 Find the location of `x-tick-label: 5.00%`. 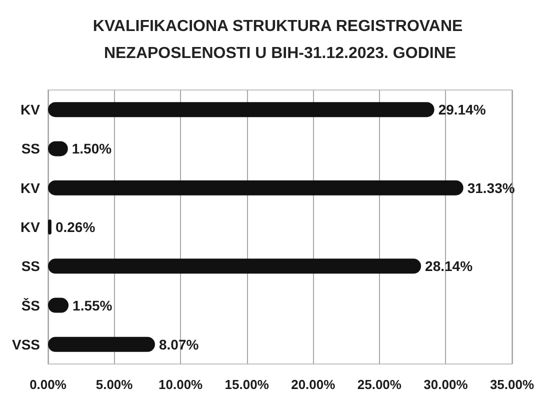

x-tick-label: 5.00% is located at coordinates (115, 384).